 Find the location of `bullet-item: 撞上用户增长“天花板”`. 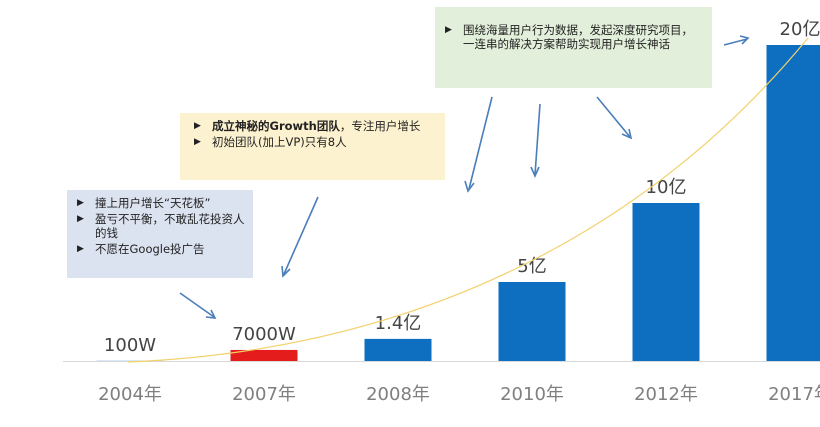

bullet-item: 撞上用户增长“天花板” is located at coordinates (160, 203).